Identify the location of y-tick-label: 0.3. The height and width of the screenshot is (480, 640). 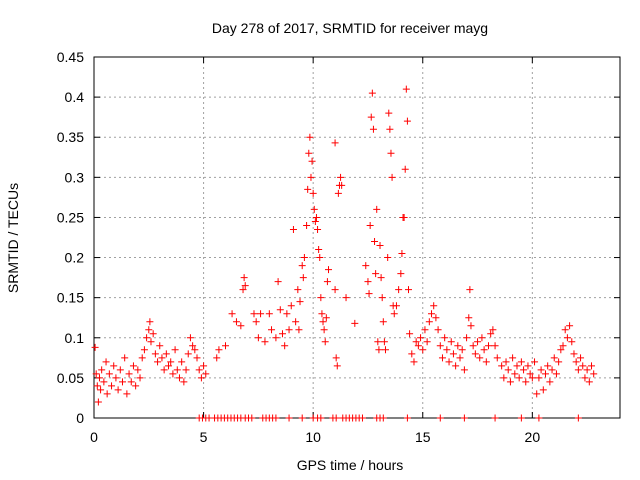
(75, 177).